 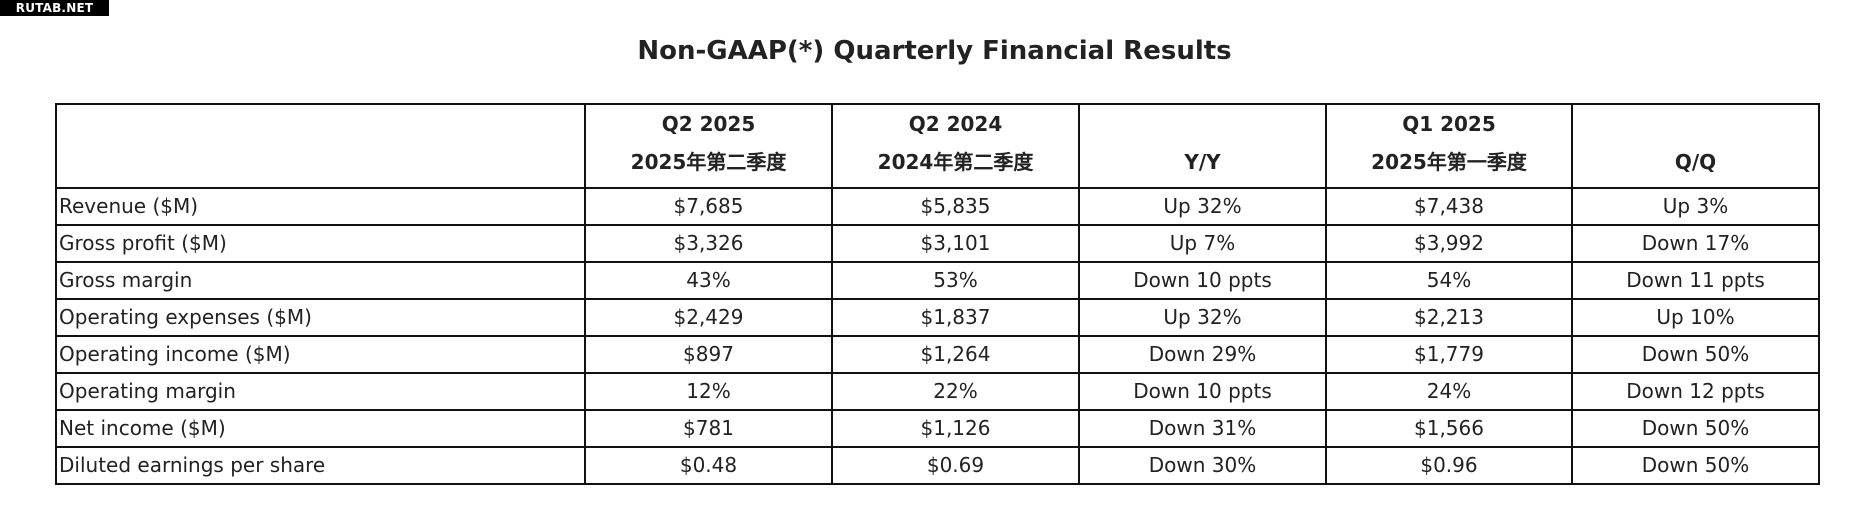 What do you see at coordinates (955, 391) in the screenshot?
I see `table-cell: 22%` at bounding box center [955, 391].